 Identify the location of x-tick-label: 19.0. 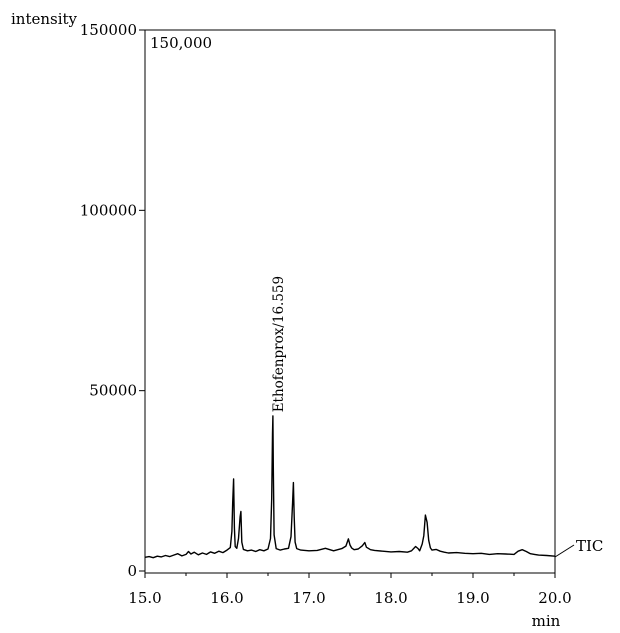
(472, 598).